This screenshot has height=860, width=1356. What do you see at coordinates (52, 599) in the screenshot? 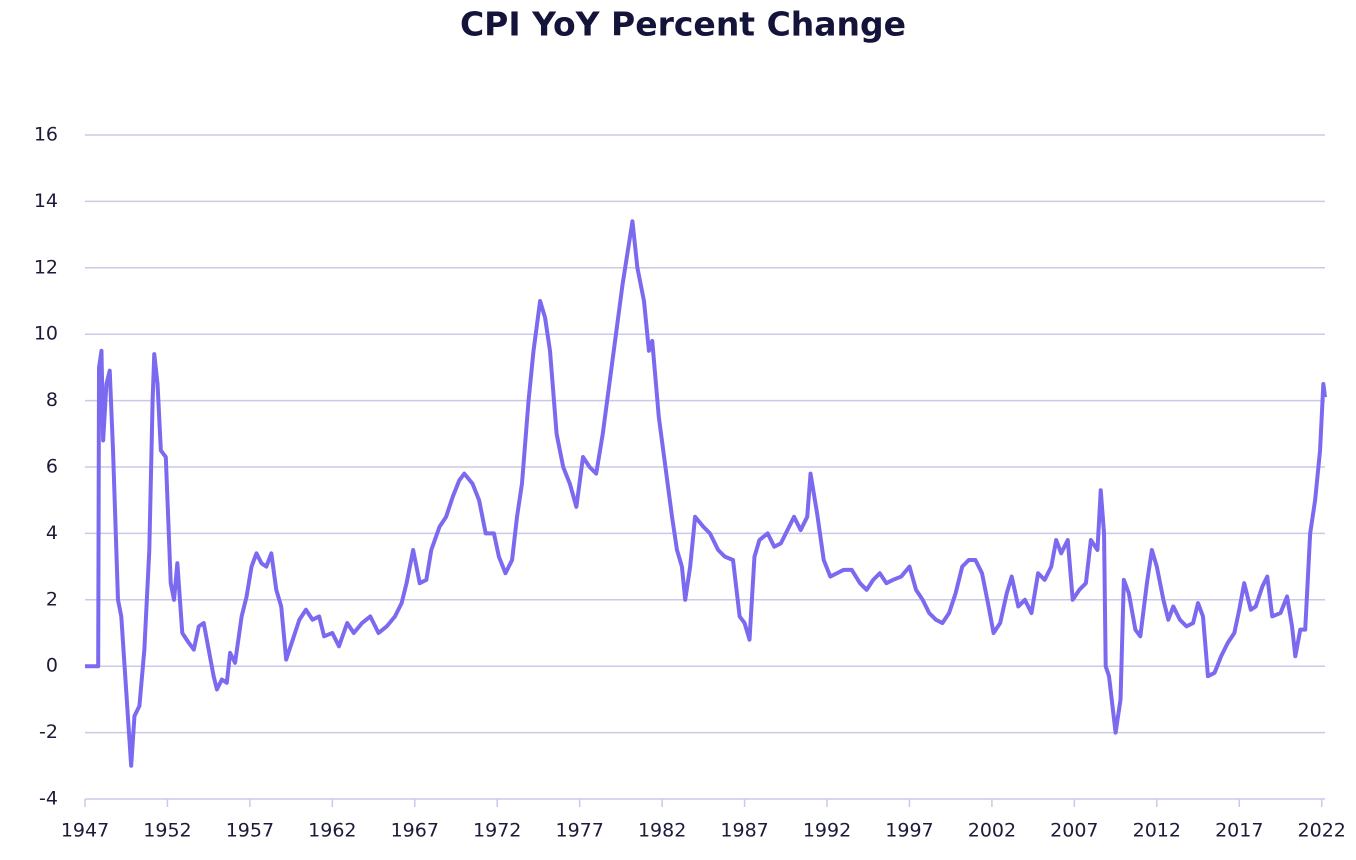
I see `y-tick-label: 2` at bounding box center [52, 599].